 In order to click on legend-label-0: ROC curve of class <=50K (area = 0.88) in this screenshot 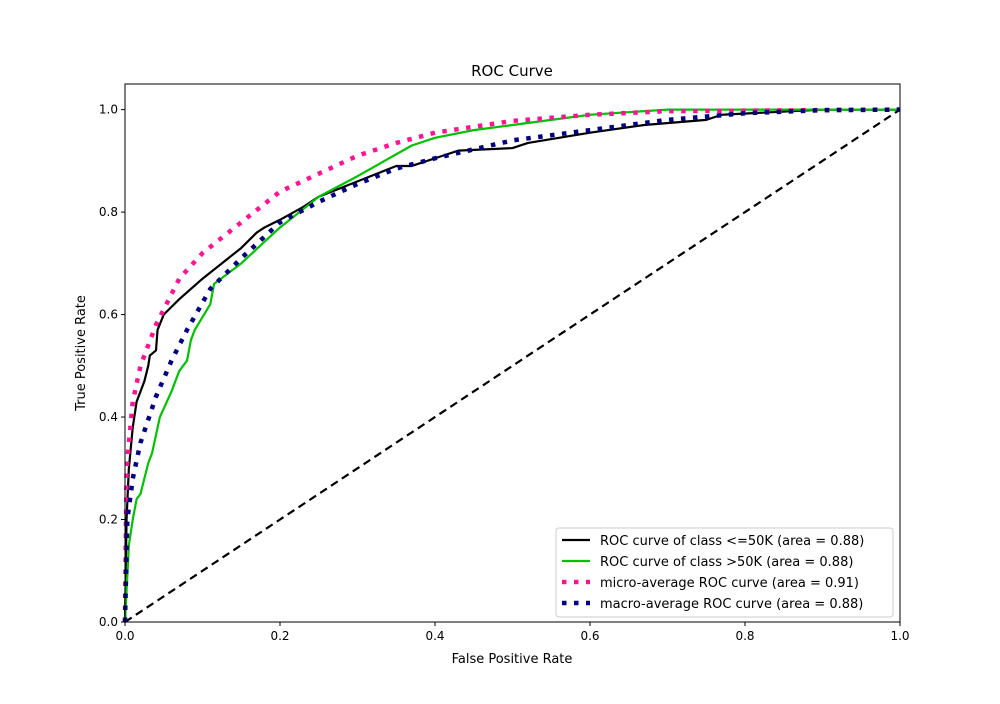, I will do `click(732, 541)`.